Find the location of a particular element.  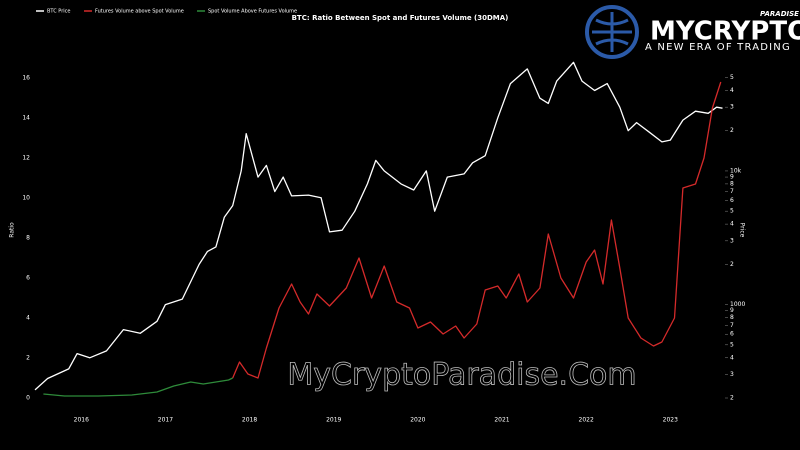

logo-globe is located at coordinates (612, 32).